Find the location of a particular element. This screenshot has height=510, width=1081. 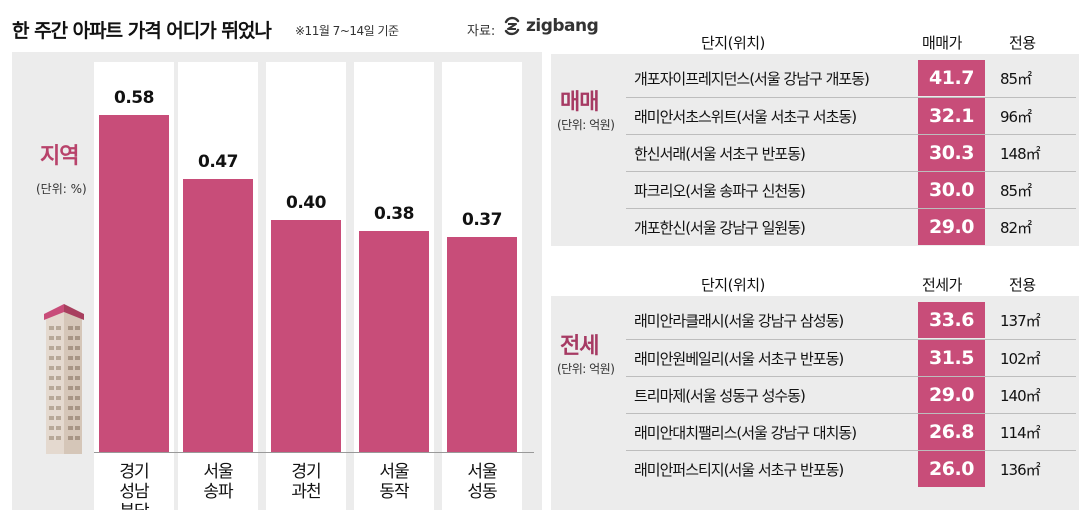

area-cell: 96㎡ is located at coordinates (1016, 117).